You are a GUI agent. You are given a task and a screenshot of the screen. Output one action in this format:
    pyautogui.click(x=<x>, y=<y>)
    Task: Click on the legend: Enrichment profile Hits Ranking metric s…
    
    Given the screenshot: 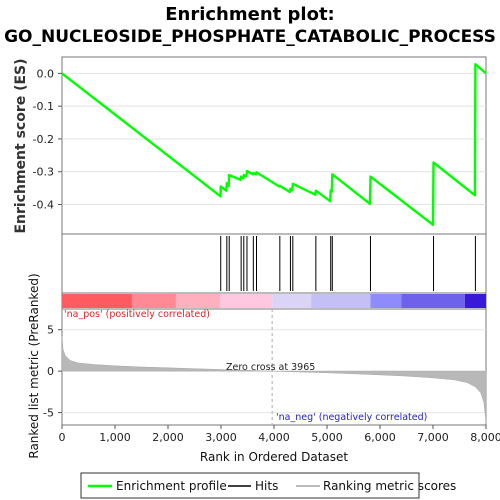 What is the action you would take?
    pyautogui.click(x=268, y=485)
    